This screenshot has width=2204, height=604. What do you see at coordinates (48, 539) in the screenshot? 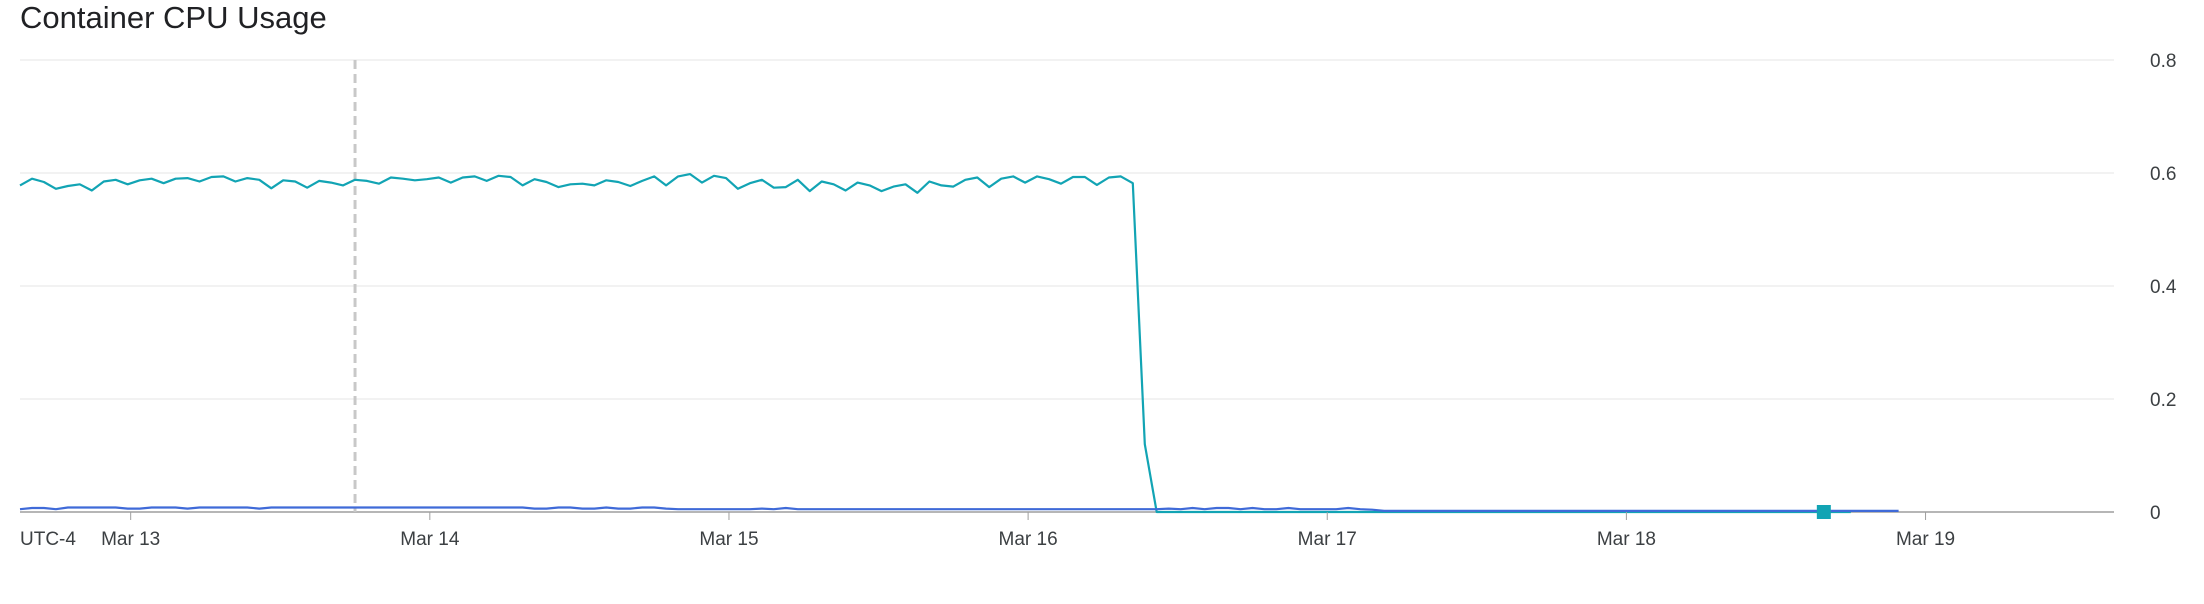
I see `timezone-label: UTC-4` at bounding box center [48, 539].